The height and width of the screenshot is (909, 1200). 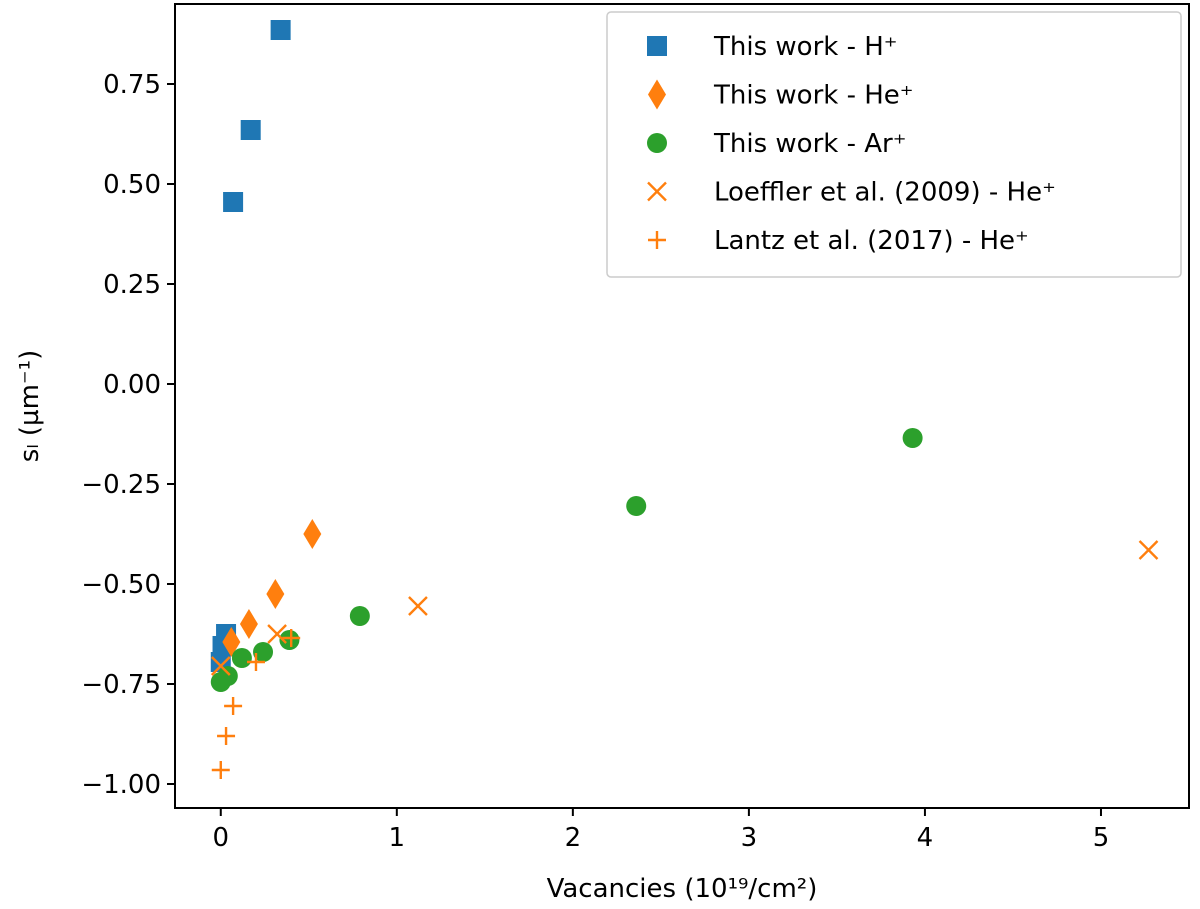 What do you see at coordinates (925, 838) in the screenshot?
I see `x-tick-label: 4` at bounding box center [925, 838].